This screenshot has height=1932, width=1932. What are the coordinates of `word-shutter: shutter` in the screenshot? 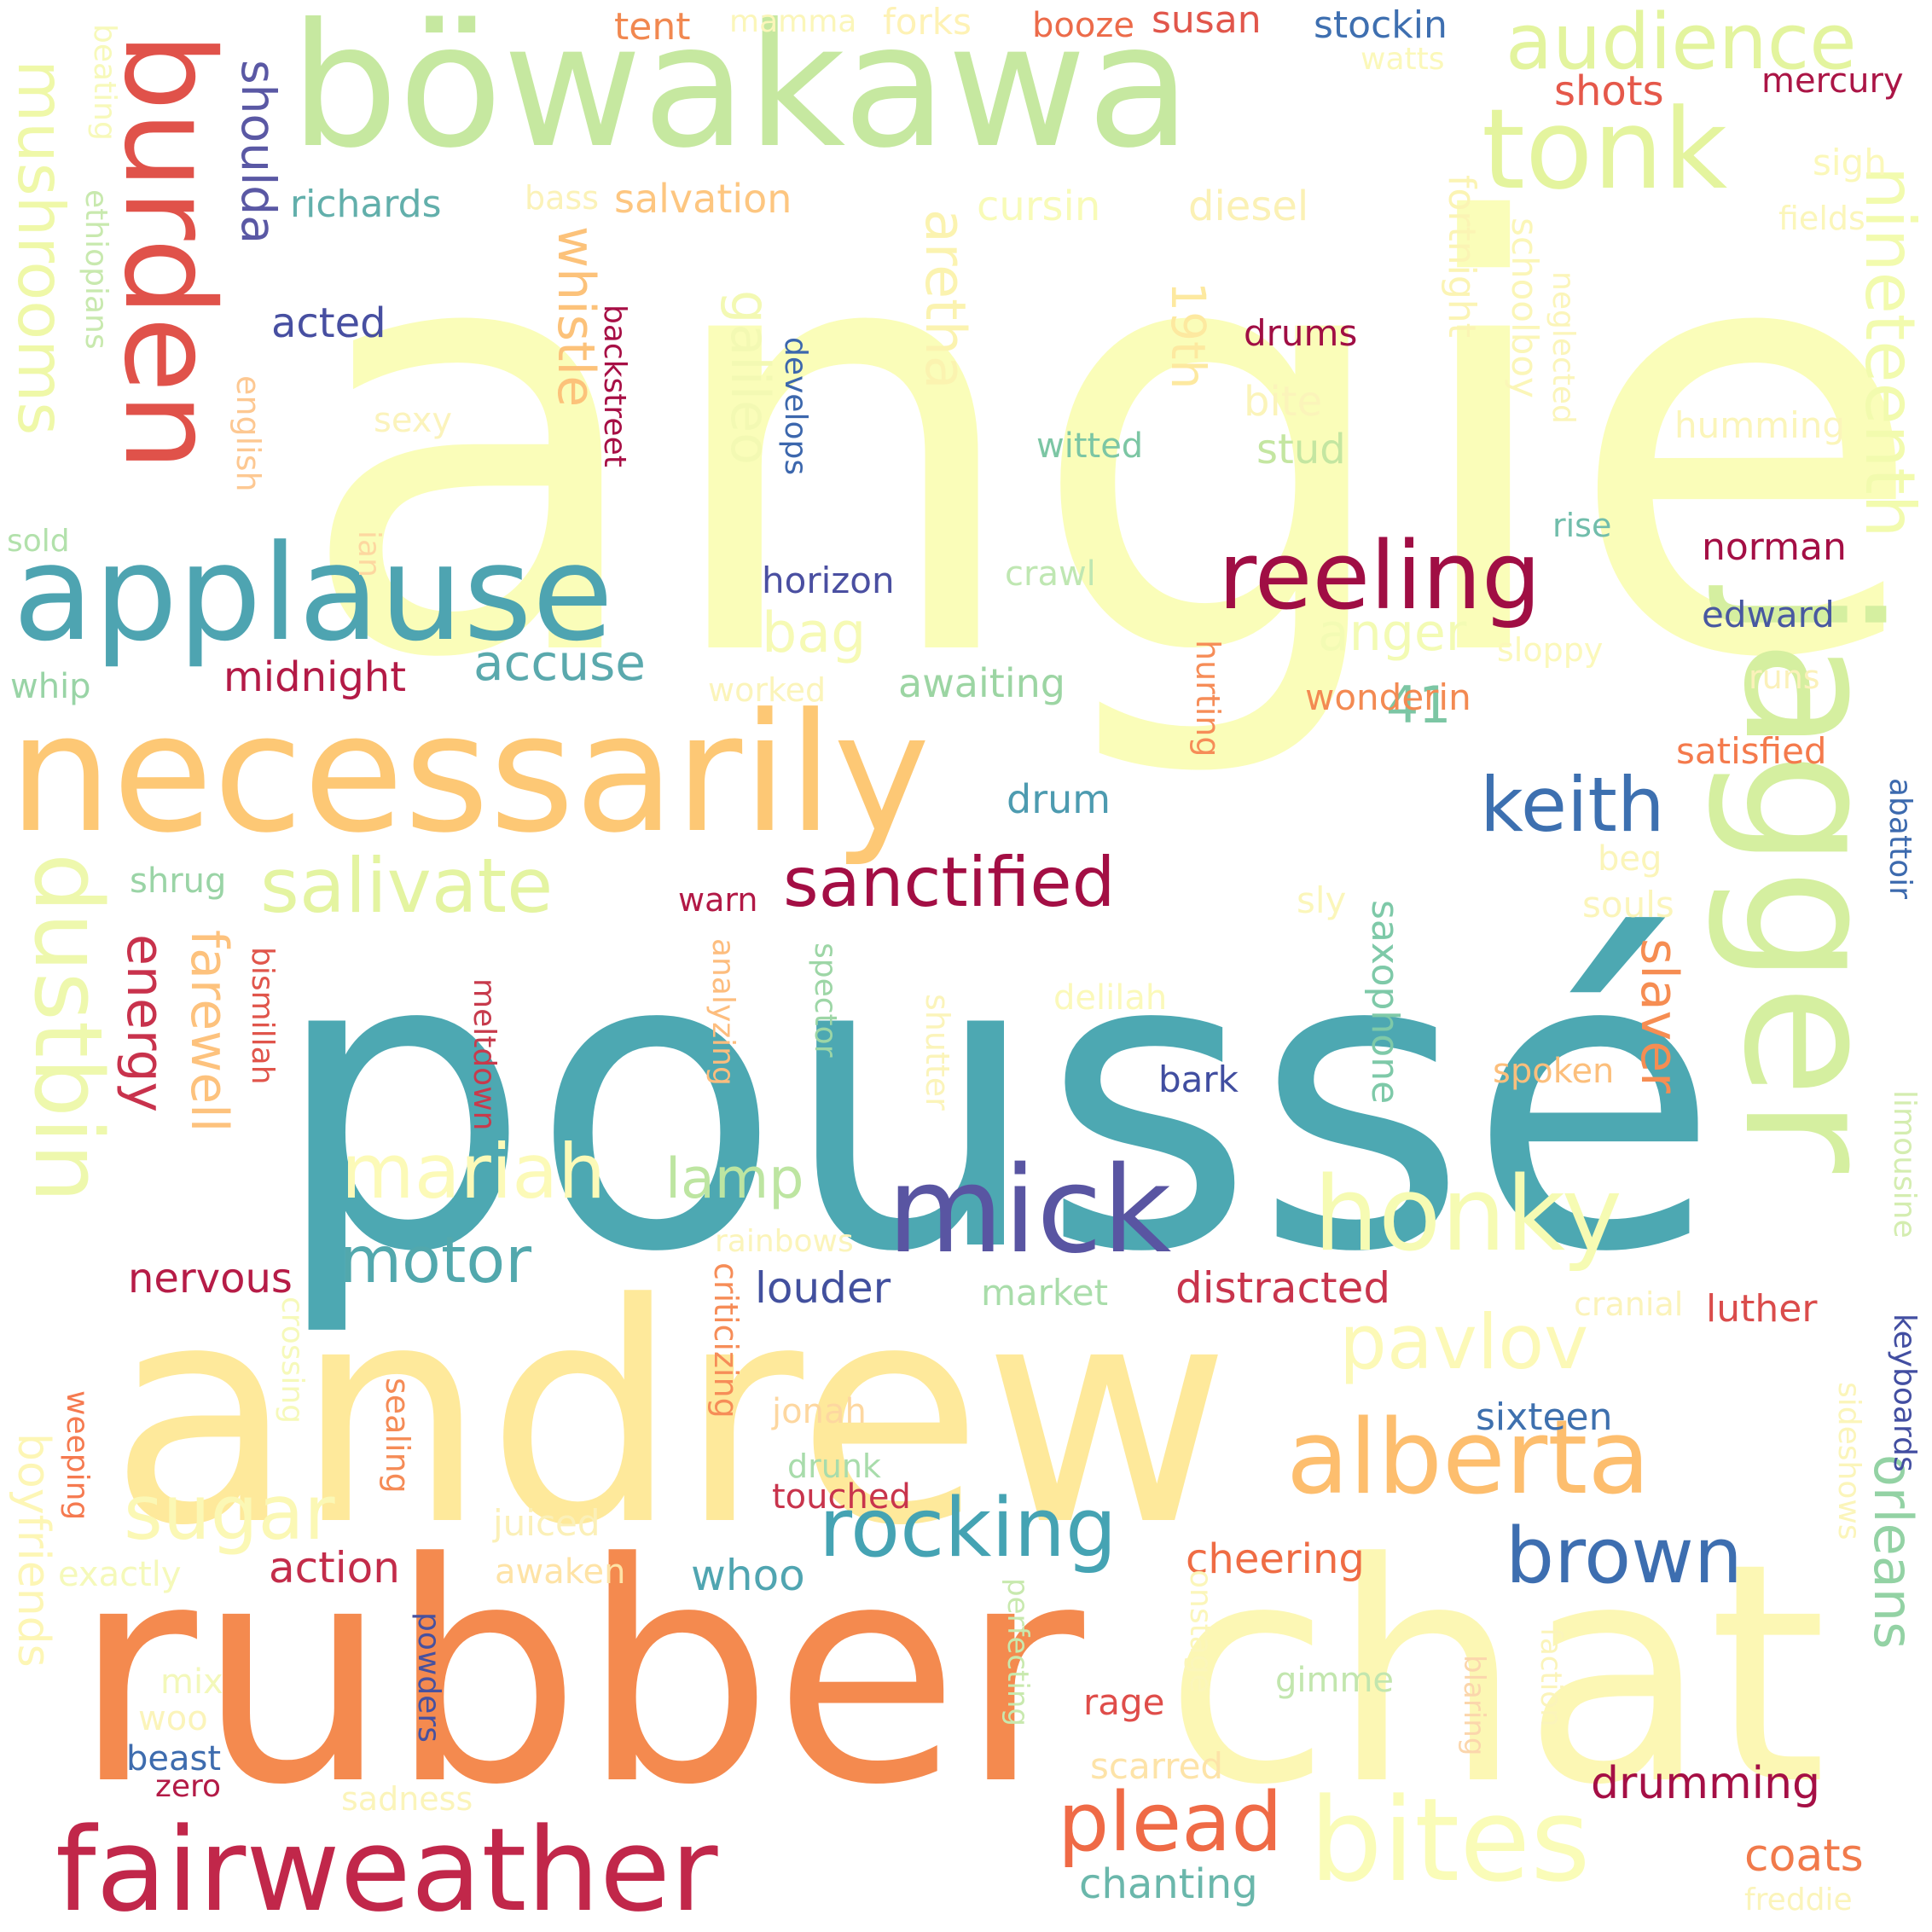 It's located at (937, 1052).